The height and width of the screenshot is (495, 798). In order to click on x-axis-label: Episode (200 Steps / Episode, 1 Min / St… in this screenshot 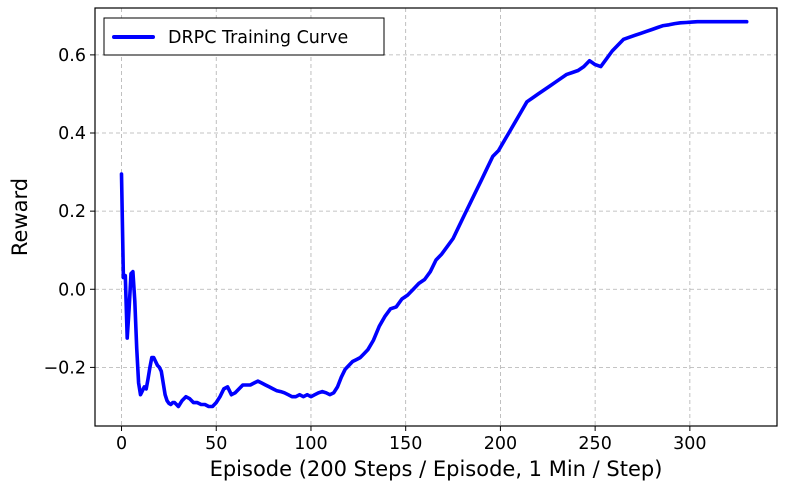, I will do `click(436, 469)`.